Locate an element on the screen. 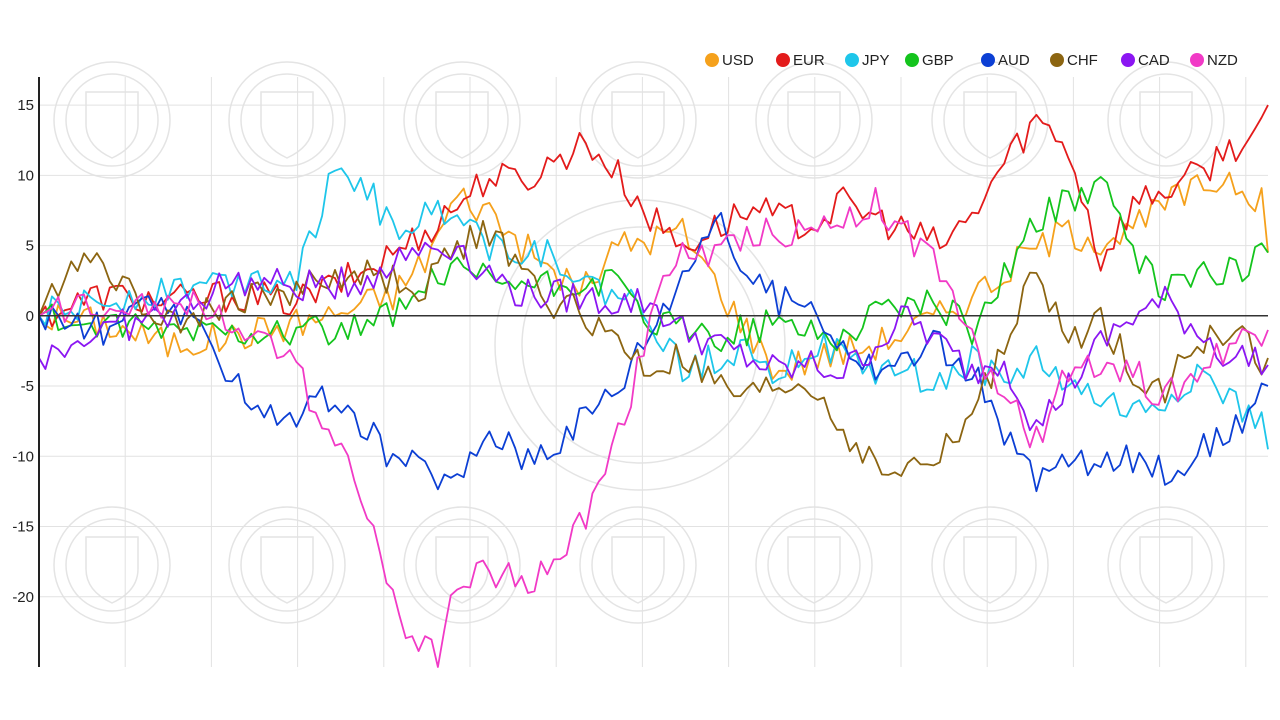 The height and width of the screenshot is (720, 1280). y-tick-label: 5 is located at coordinates (30, 246).